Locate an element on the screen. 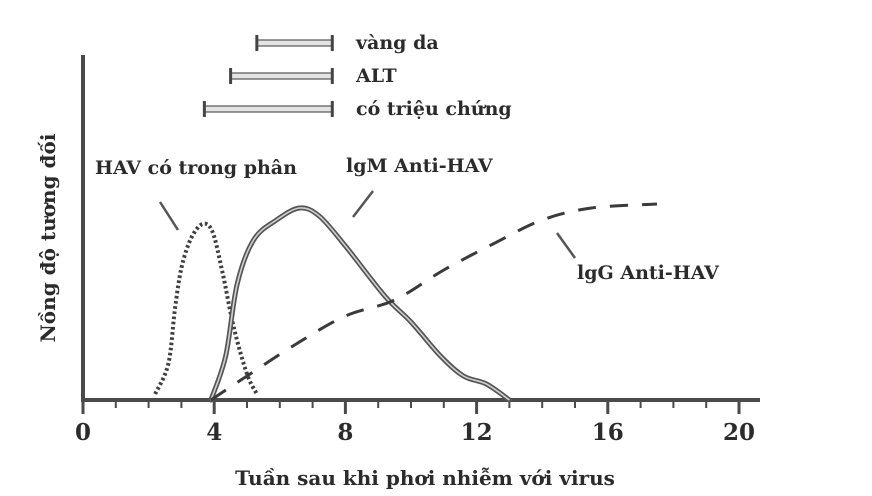 The height and width of the screenshot is (496, 872). bar-jaundice is located at coordinates (294, 43).